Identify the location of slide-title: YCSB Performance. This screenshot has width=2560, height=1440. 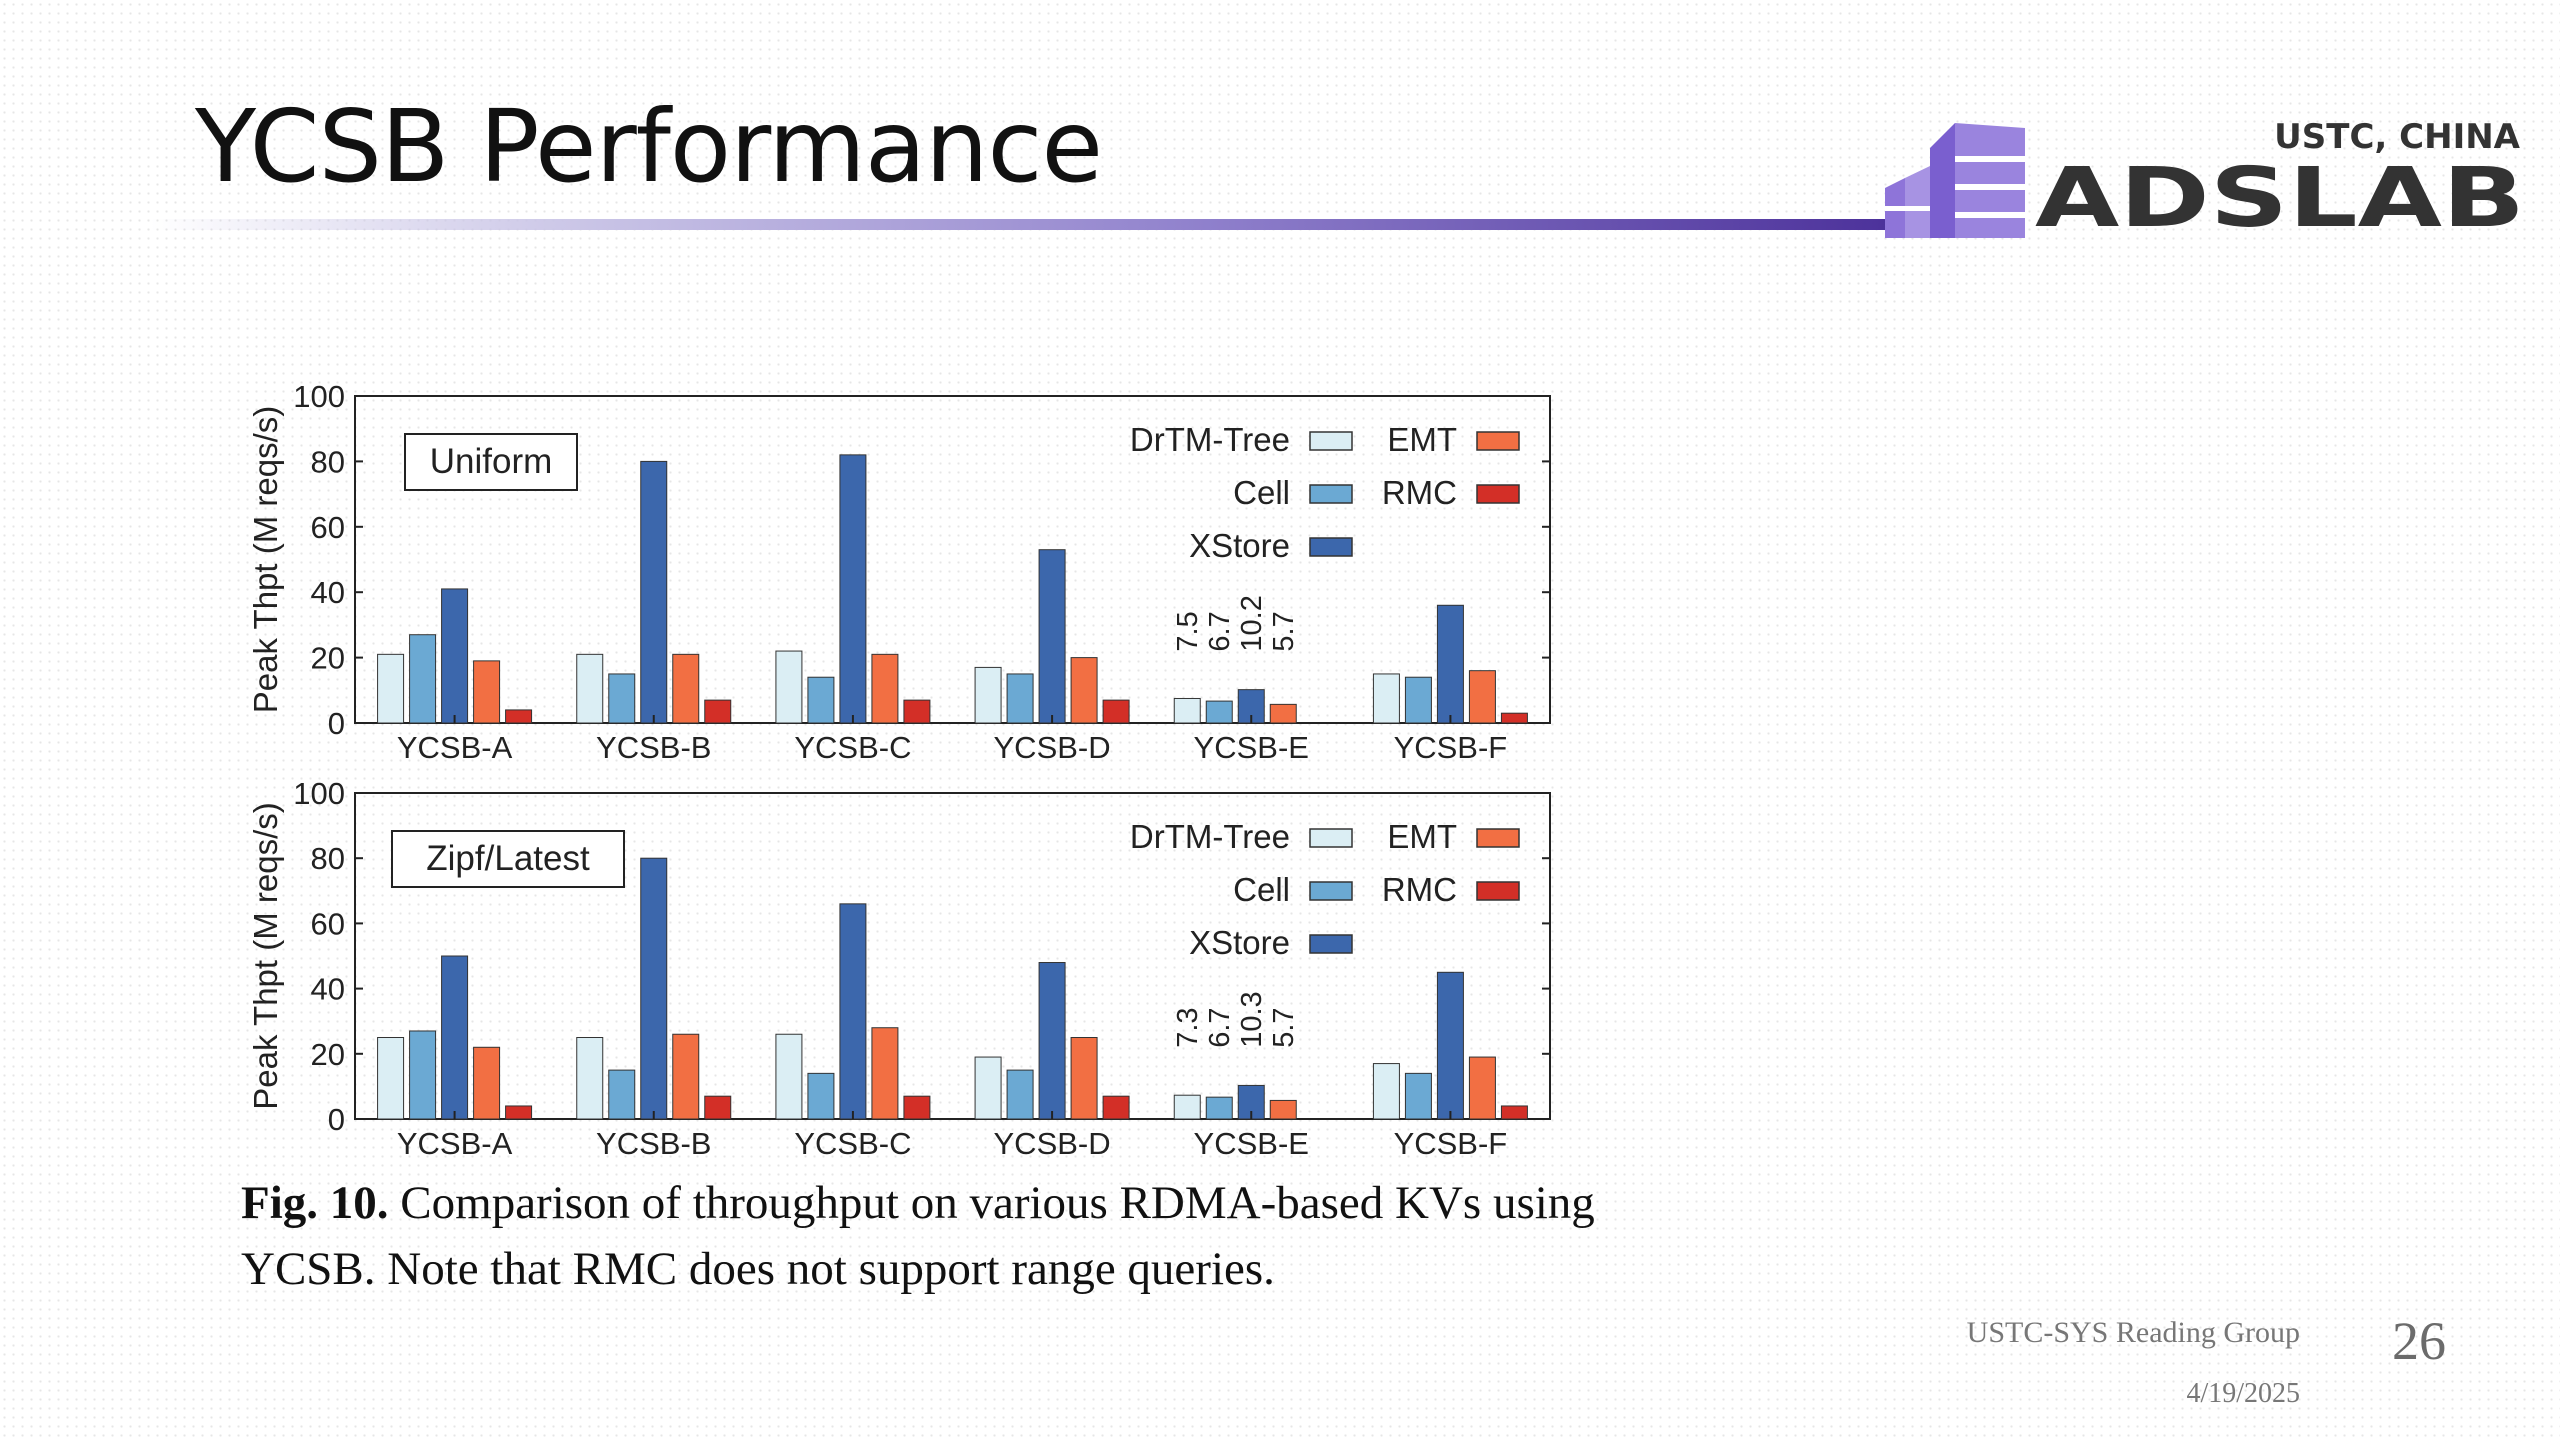
(649, 146).